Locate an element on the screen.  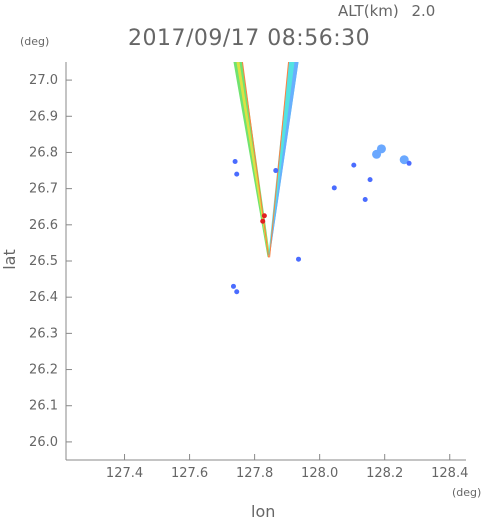
x-tick-label: 127.4 is located at coordinates (124, 473).